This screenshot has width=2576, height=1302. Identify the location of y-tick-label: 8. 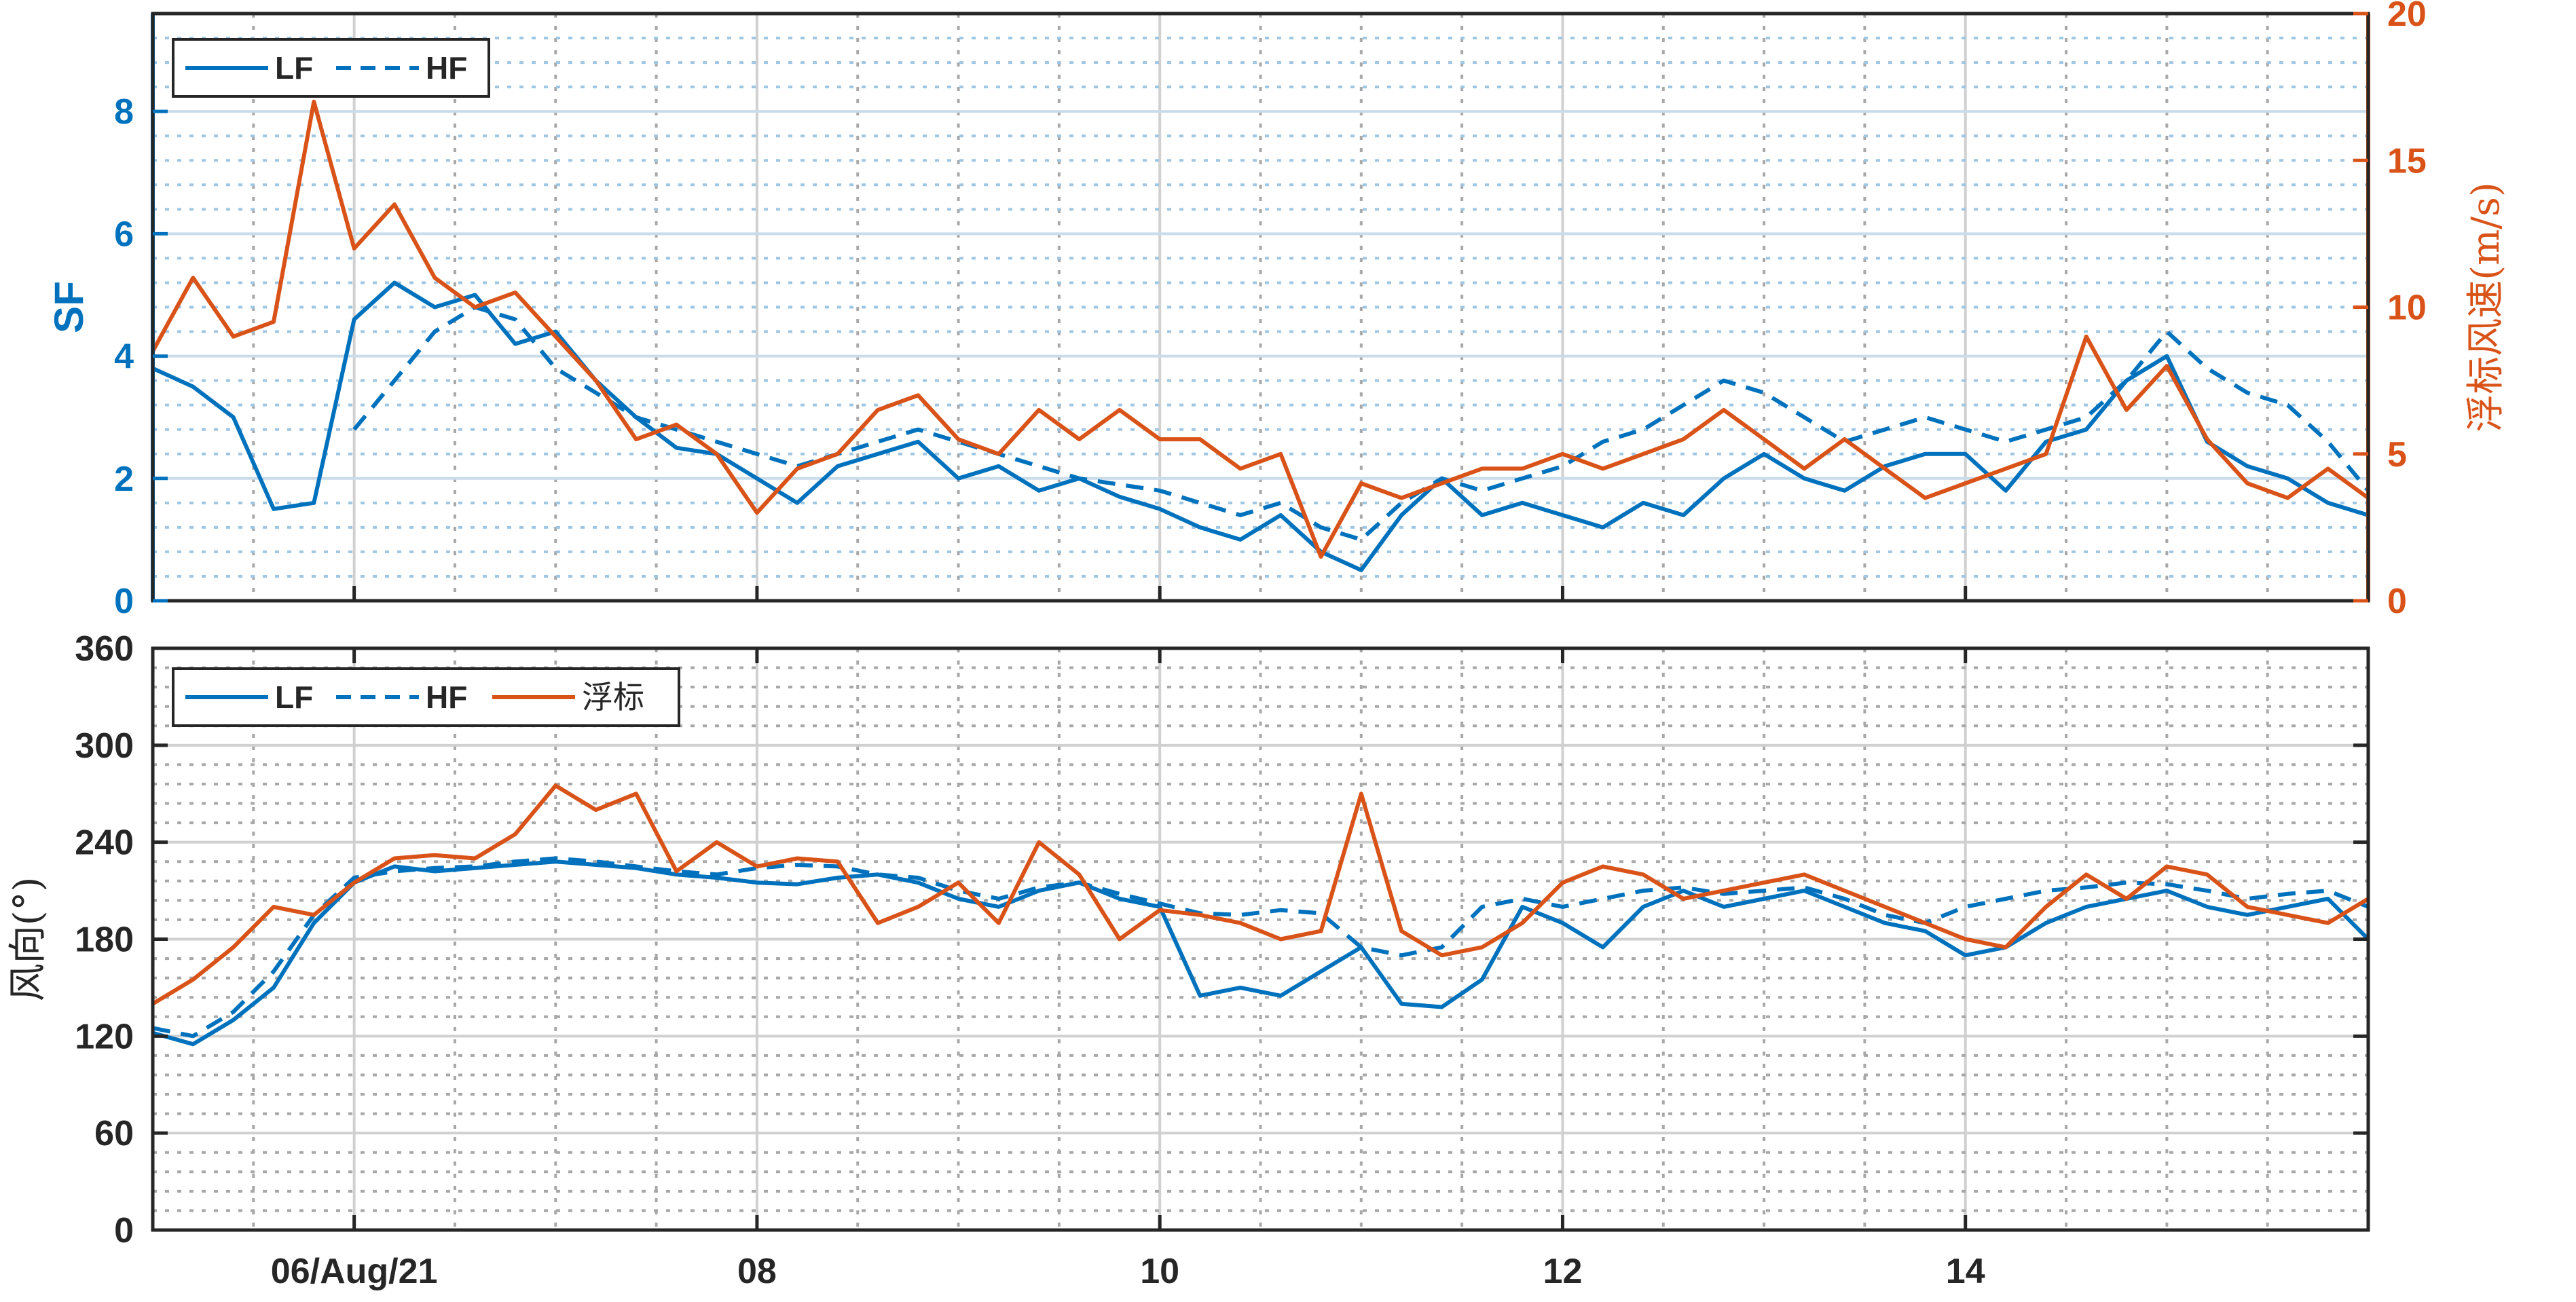
(124, 112).